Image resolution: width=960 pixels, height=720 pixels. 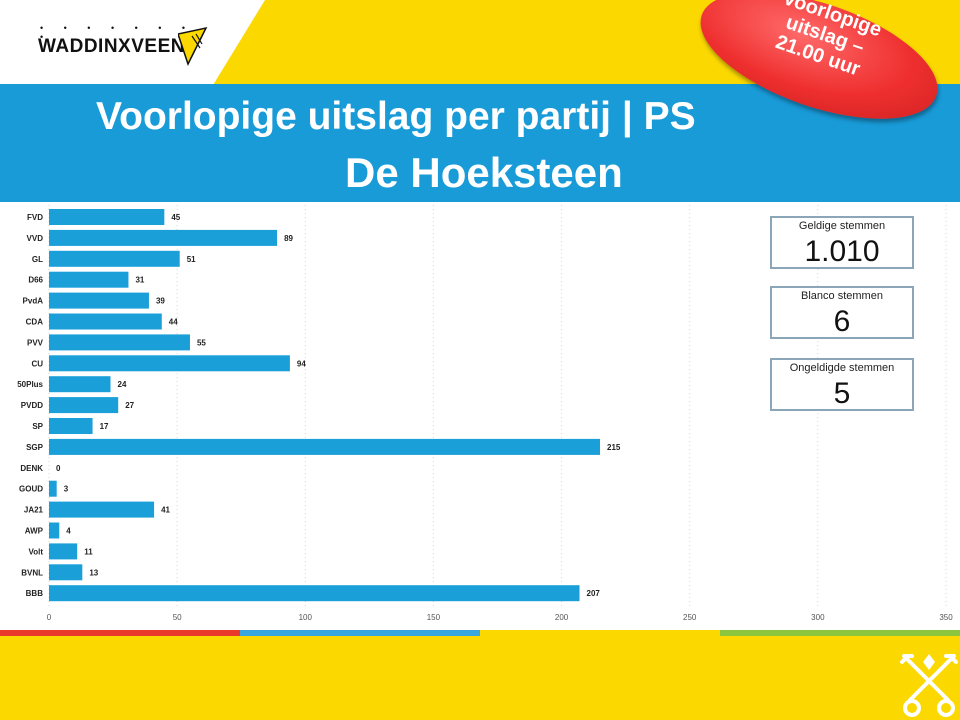 I want to click on data-label: 94, so click(x=301, y=363).